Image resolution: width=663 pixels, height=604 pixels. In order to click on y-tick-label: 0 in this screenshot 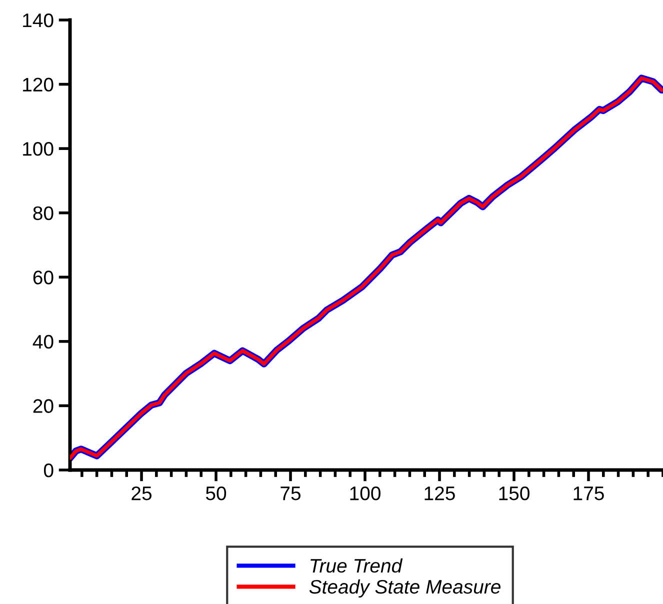, I will do `click(49, 470)`.